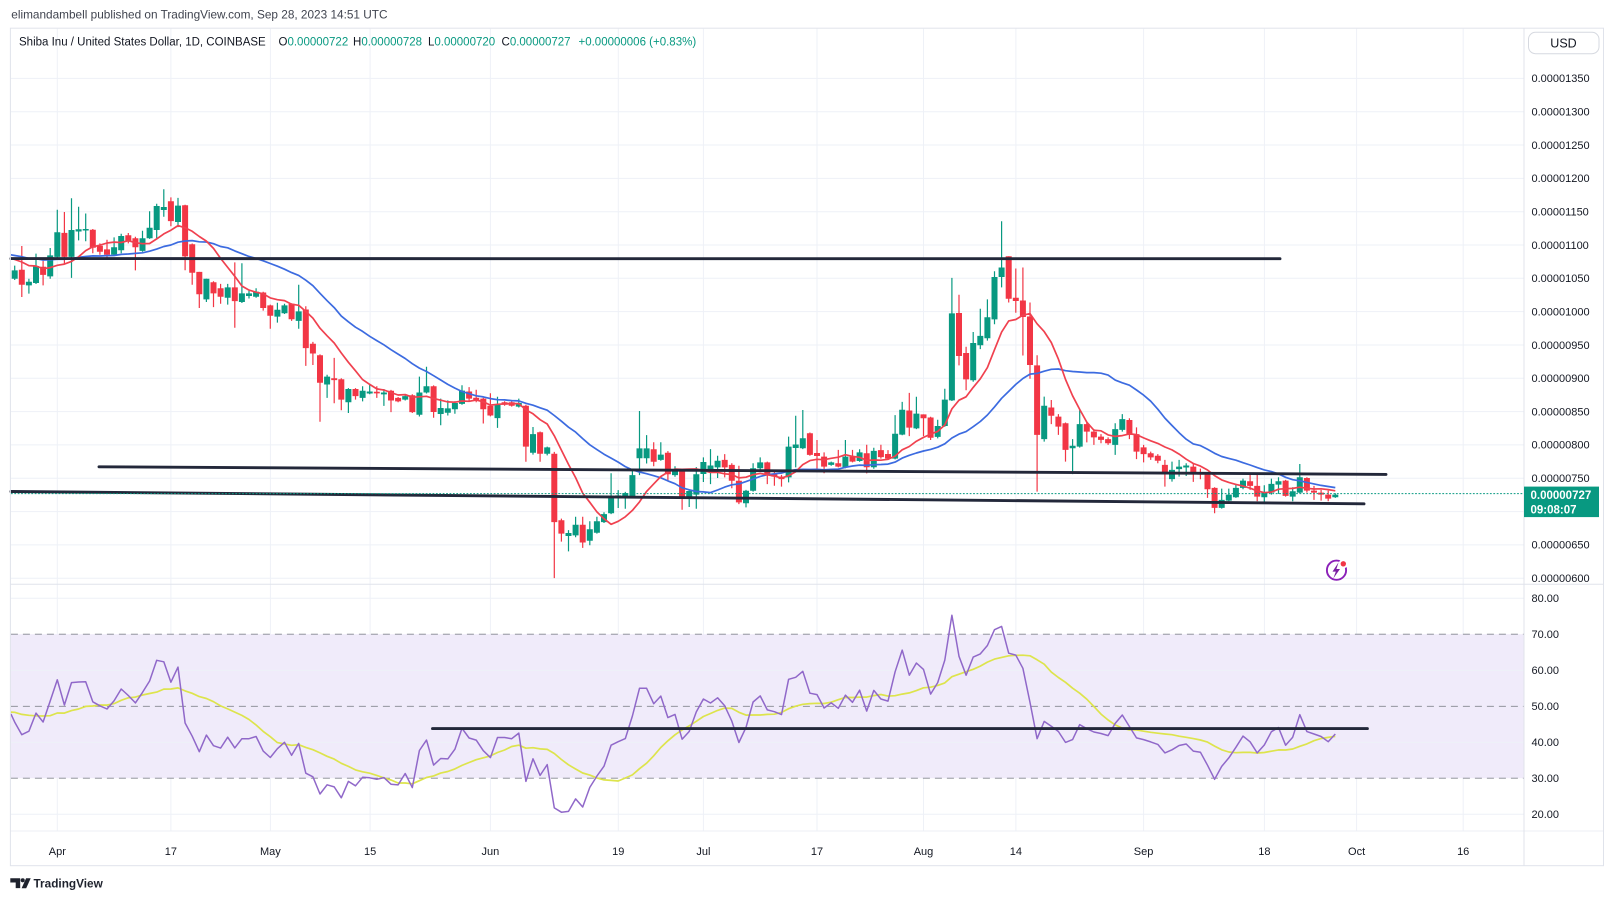 The height and width of the screenshot is (906, 1614). What do you see at coordinates (1561, 312) in the screenshot?
I see `svg-text: 0.00001000` at bounding box center [1561, 312].